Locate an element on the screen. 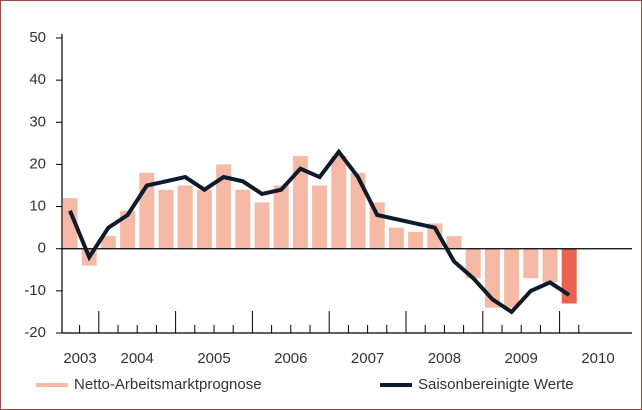  x-tick-label: 2007 is located at coordinates (367, 358).